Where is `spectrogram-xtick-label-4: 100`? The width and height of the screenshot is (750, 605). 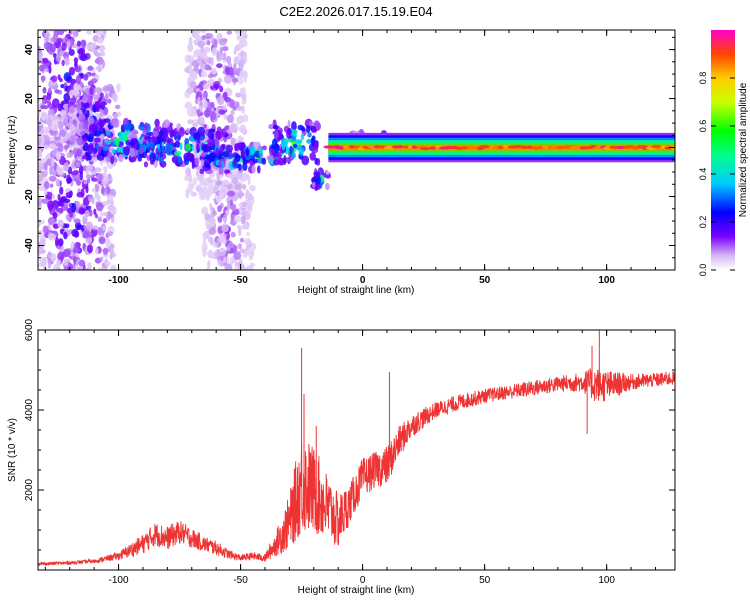 spectrogram-xtick-label-4: 100 is located at coordinates (606, 280).